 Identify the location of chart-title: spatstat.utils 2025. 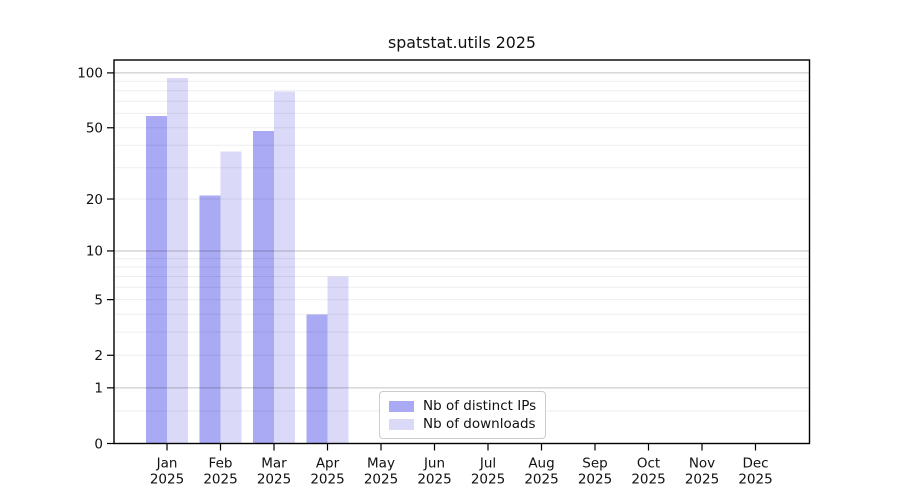
(462, 42).